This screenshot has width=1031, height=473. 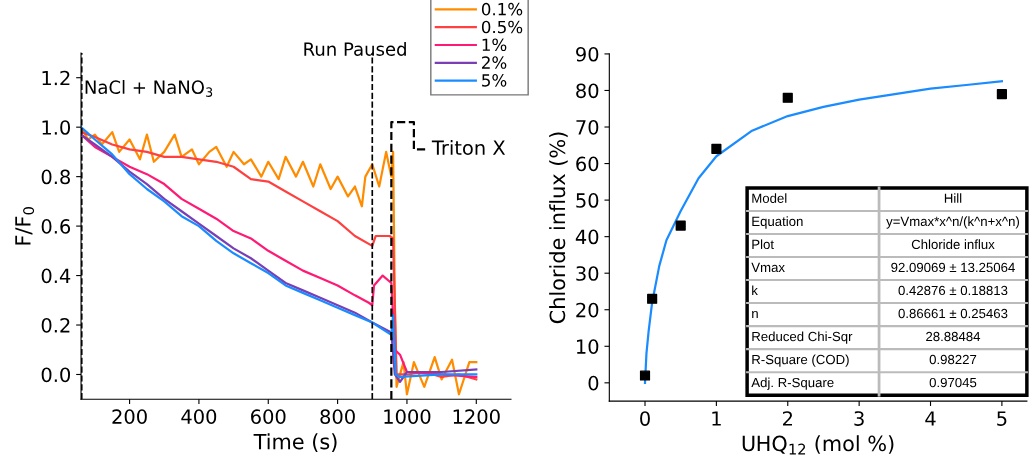 I want to click on ref-line-label: NaCl + NaNO$_{3}$, so click(x=149, y=88).